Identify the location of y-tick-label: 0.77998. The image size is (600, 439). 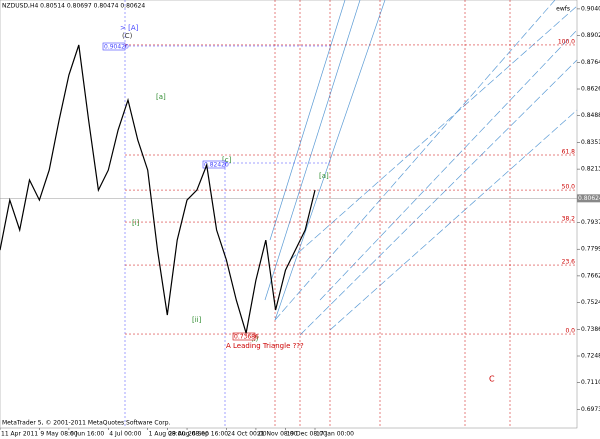
(590, 249).